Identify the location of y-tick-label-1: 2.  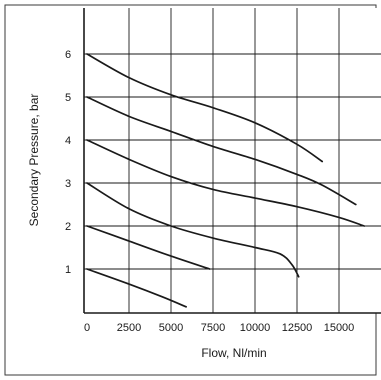
(68, 227).